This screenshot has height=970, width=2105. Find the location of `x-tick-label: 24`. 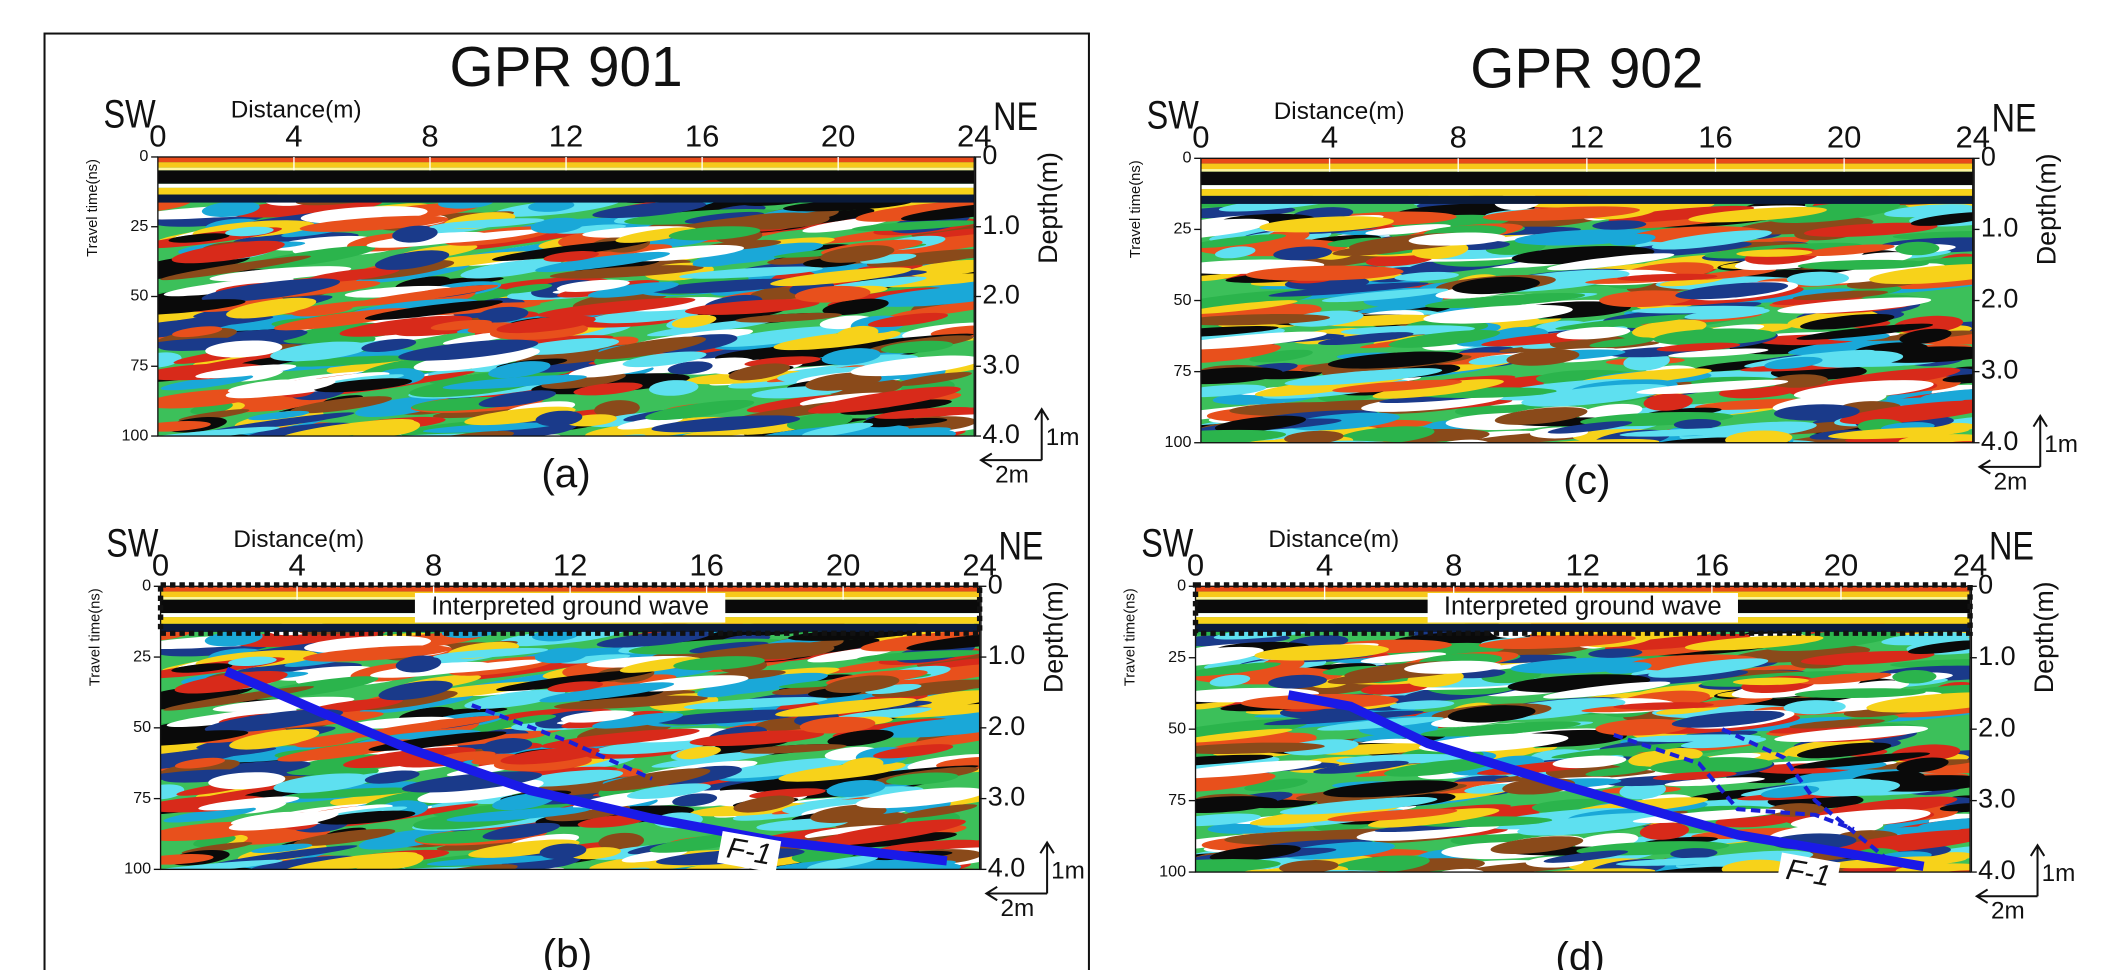

x-tick-label: 24 is located at coordinates (974, 135).